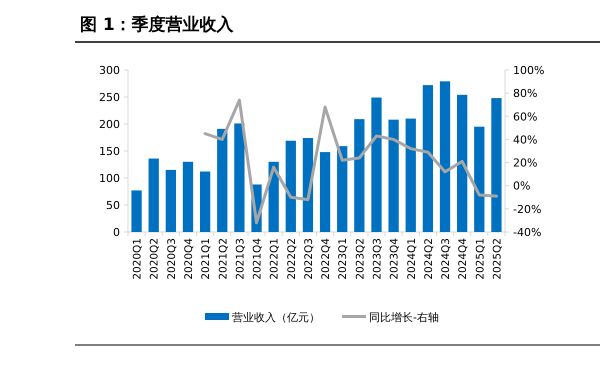 The image size is (612, 378). Describe the element at coordinates (404, 317) in the screenshot. I see `legend-label: 同比增长-右轴` at that location.